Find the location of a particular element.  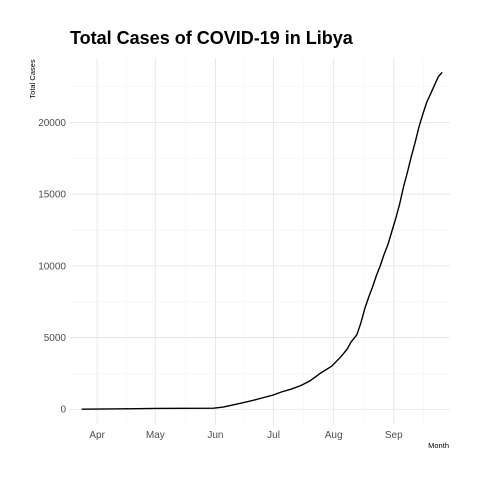

x-tick-label: Sep is located at coordinates (394, 435).